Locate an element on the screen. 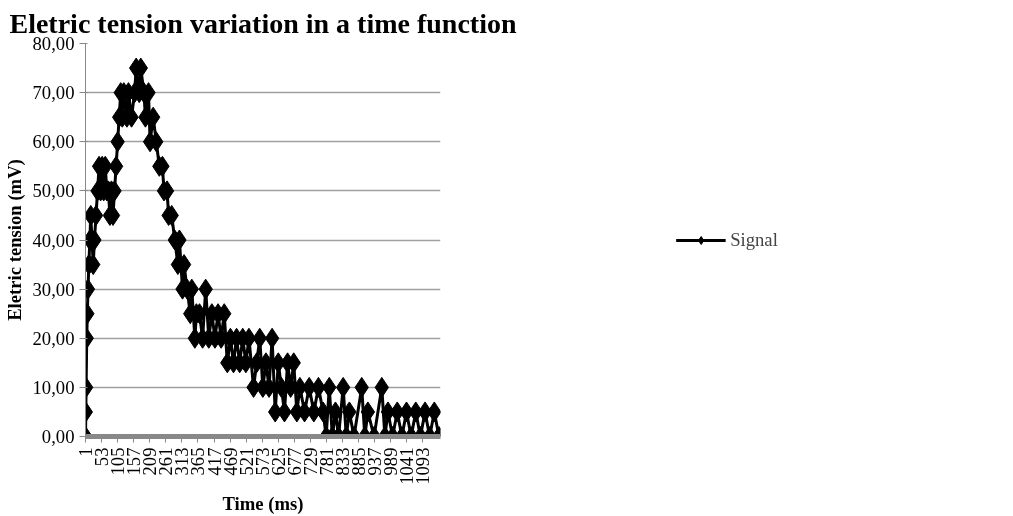 The image size is (1013, 516). x-axis-title: Time (ms) is located at coordinates (263, 503).